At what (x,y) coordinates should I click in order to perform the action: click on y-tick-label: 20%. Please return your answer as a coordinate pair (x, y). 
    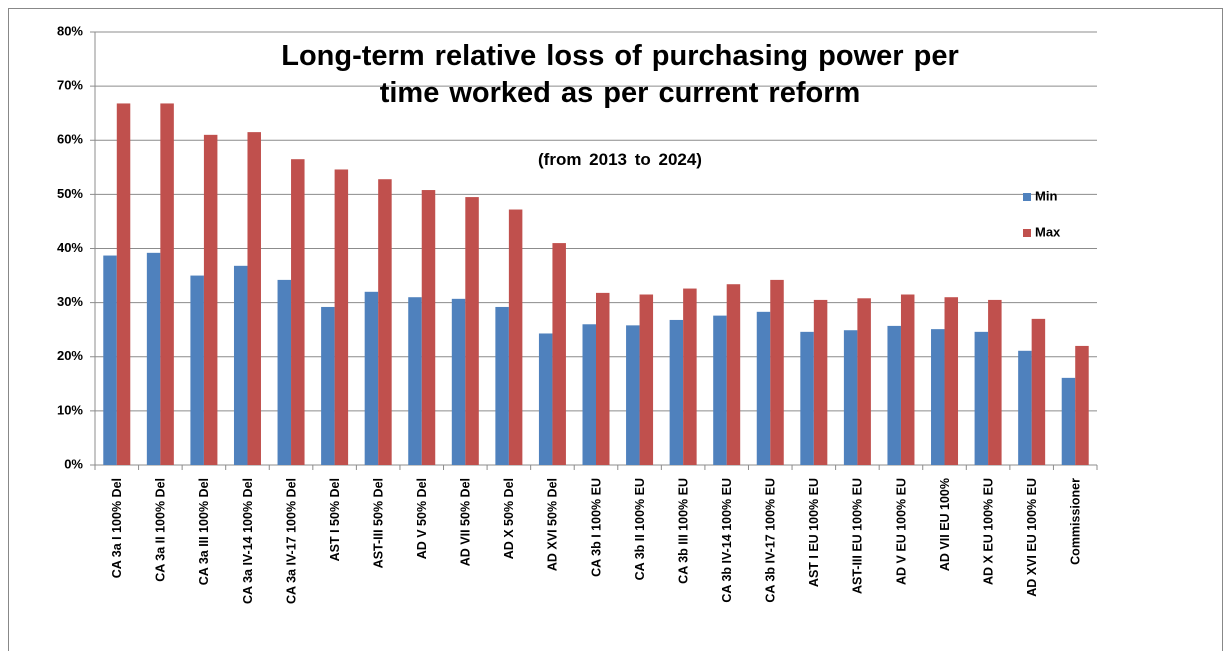
    Looking at the image, I should click on (70, 355).